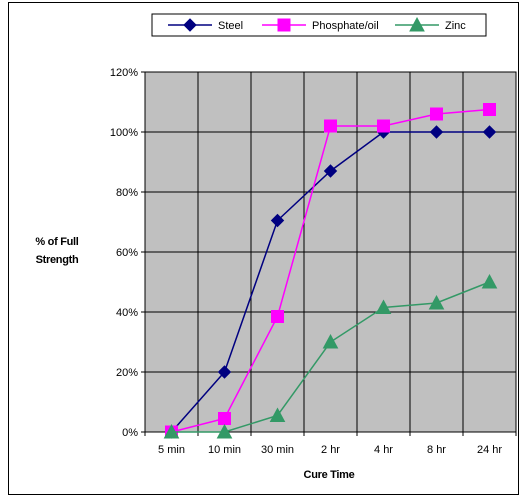  Describe the element at coordinates (127, 313) in the screenshot. I see `y-tick-label: 40%` at that location.